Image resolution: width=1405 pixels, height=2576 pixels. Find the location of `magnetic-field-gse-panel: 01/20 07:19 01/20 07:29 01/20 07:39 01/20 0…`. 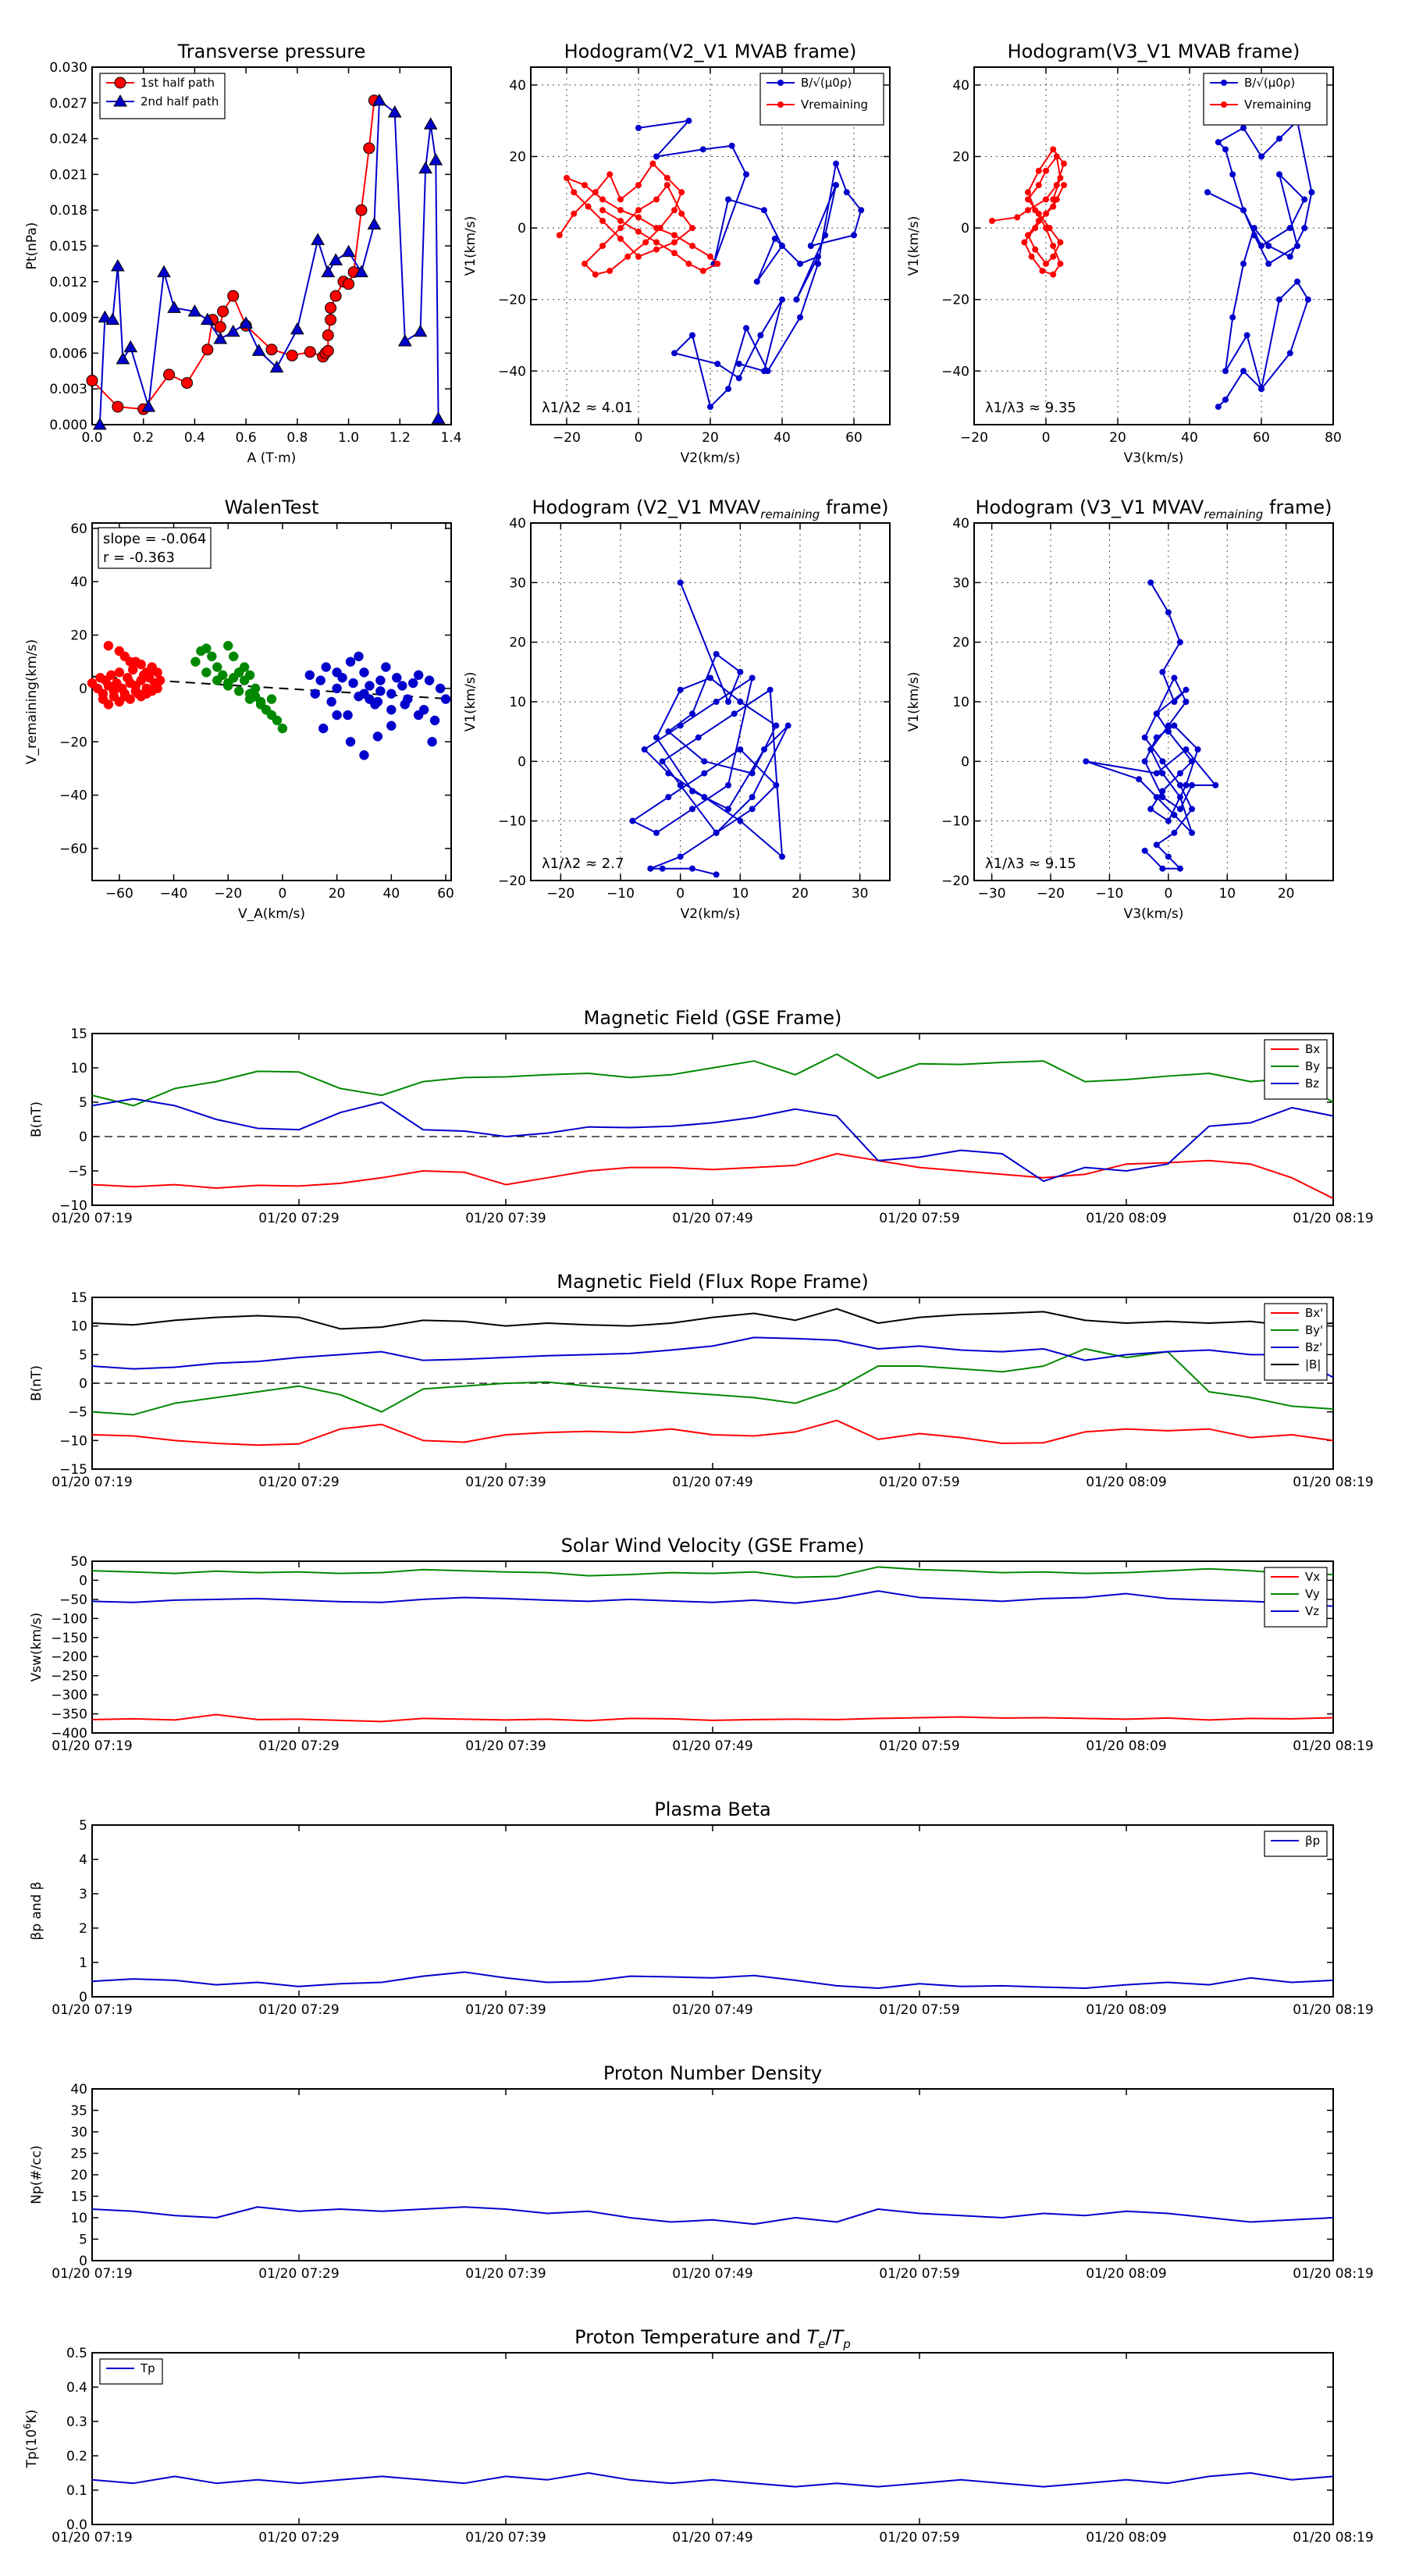

magnetic-field-gse-panel: 01/20 07:19 01/20 07:29 01/20 07:39 01/20 0… is located at coordinates (702, 1116).